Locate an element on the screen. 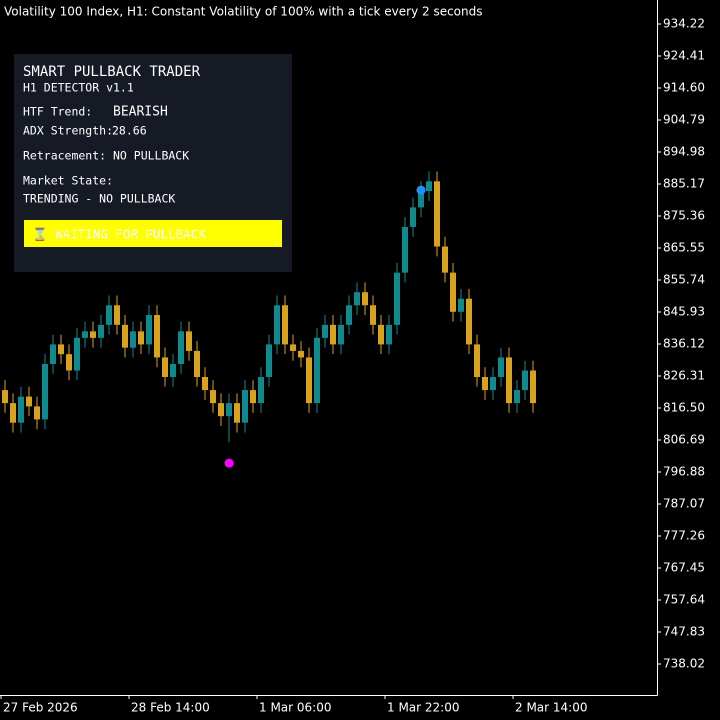 The image size is (720, 720). y-tick-label: 826.31 is located at coordinates (684, 376).